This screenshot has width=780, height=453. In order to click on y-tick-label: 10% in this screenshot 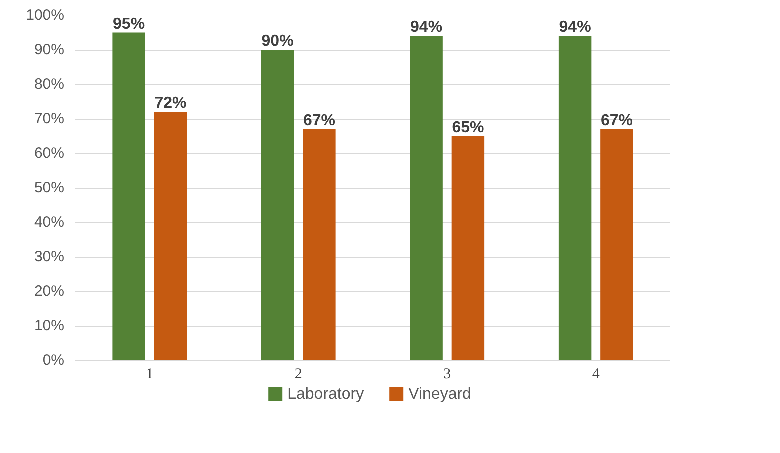, I will do `click(49, 326)`.